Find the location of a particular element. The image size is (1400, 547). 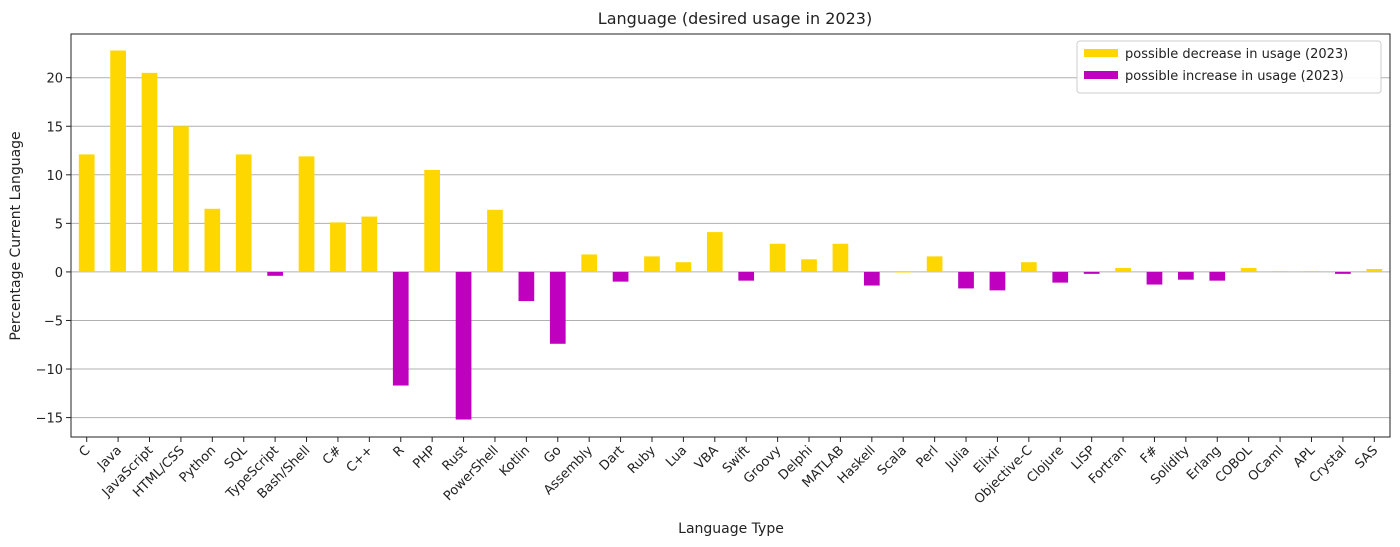

x-tick-label: OCaml is located at coordinates (1266, 463).